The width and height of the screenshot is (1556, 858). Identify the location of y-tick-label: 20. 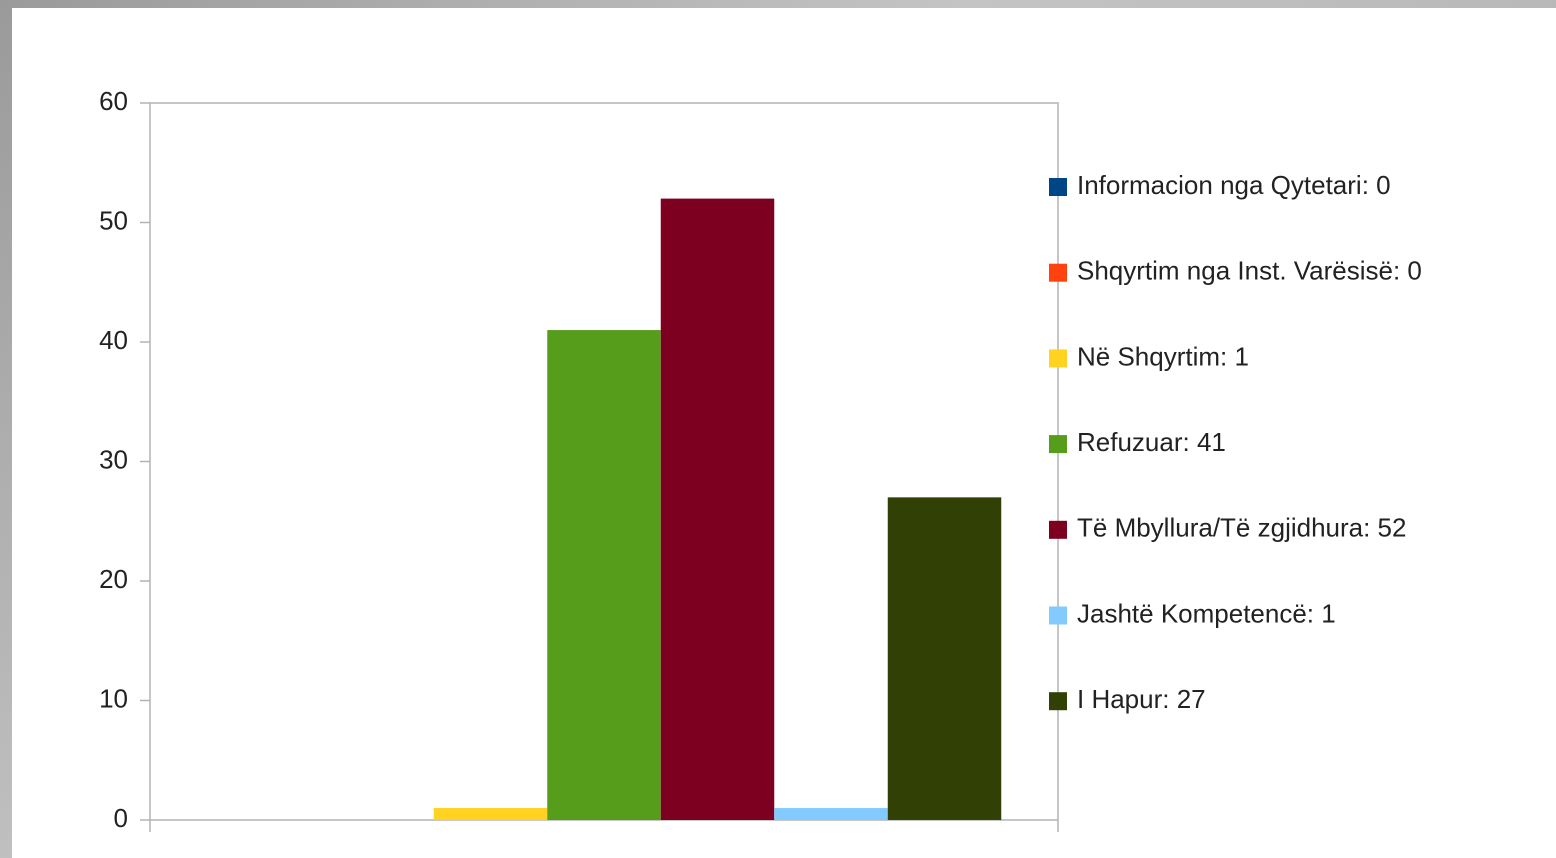
(113, 579).